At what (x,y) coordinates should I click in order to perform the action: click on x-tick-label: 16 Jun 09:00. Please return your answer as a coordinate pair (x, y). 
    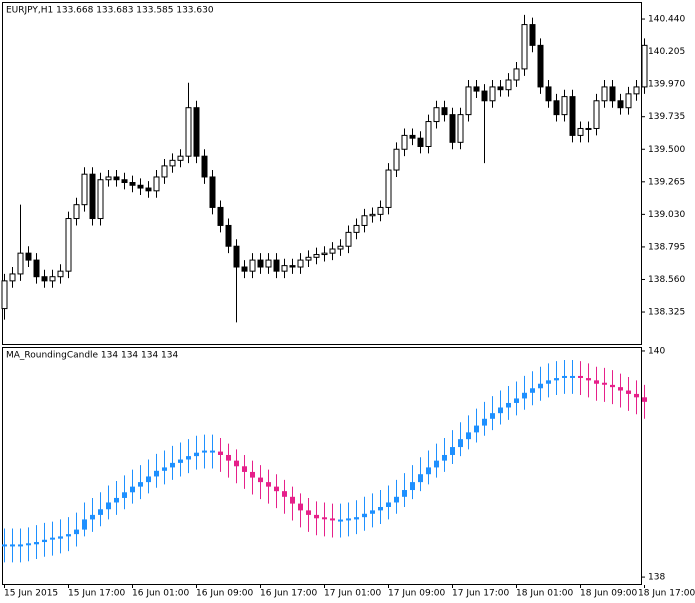
    Looking at the image, I should click on (224, 594).